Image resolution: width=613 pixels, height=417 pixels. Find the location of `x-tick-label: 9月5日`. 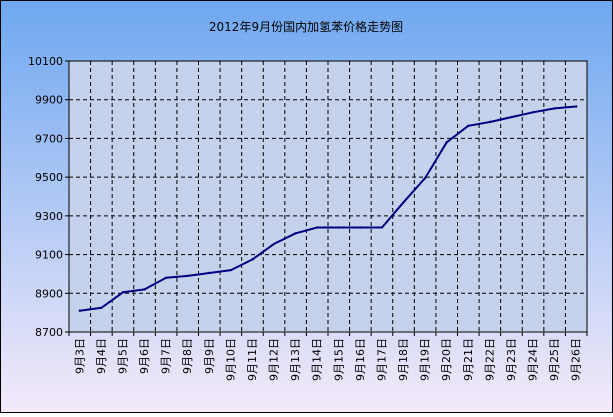

x-tick-label: 9月5日 is located at coordinates (122, 356).